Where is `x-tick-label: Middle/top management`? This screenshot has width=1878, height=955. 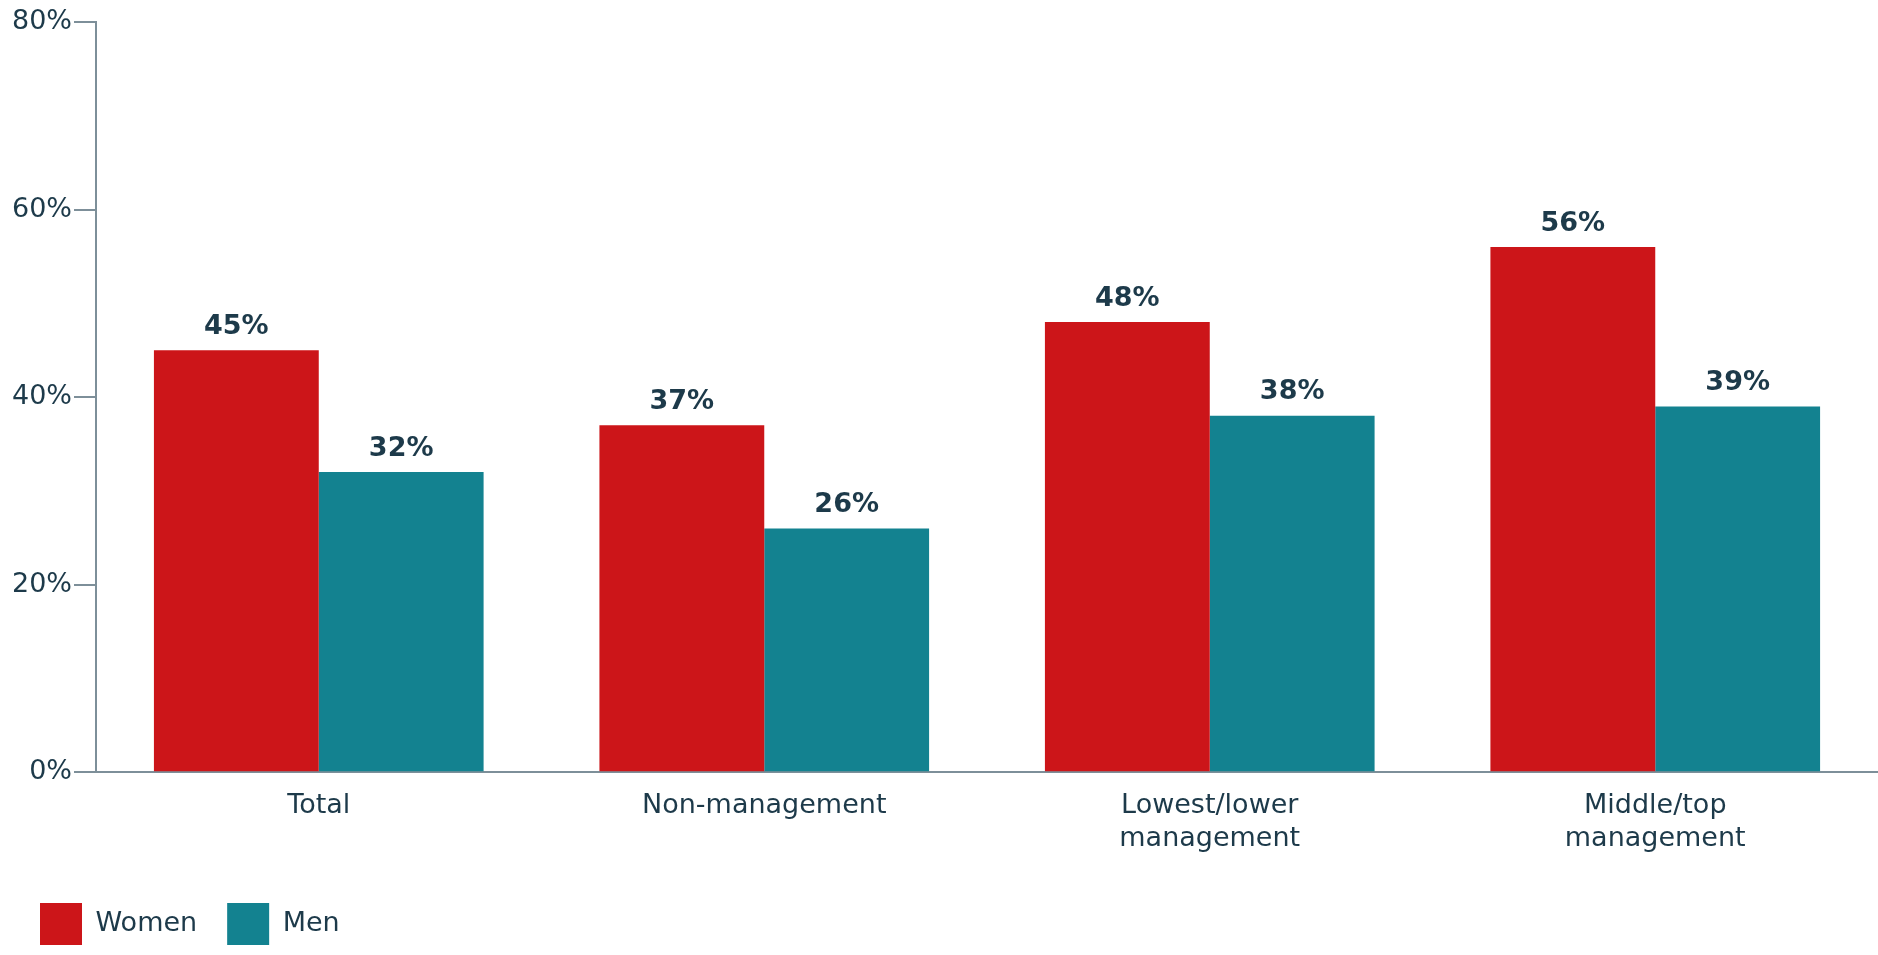
x-tick-label: Middle/top management is located at coordinates (1655, 820).